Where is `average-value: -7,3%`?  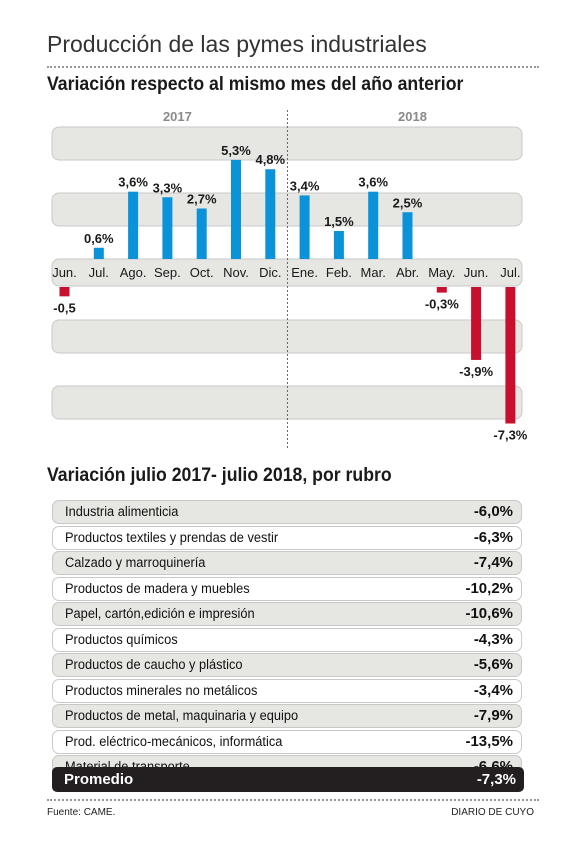
average-value: -7,3% is located at coordinates (496, 779).